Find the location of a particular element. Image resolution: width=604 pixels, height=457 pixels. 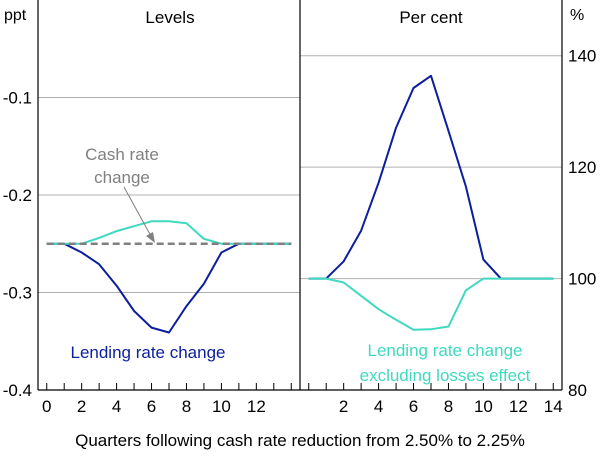

annotation-cash-rate-line1: Cash rate is located at coordinates (122, 154).